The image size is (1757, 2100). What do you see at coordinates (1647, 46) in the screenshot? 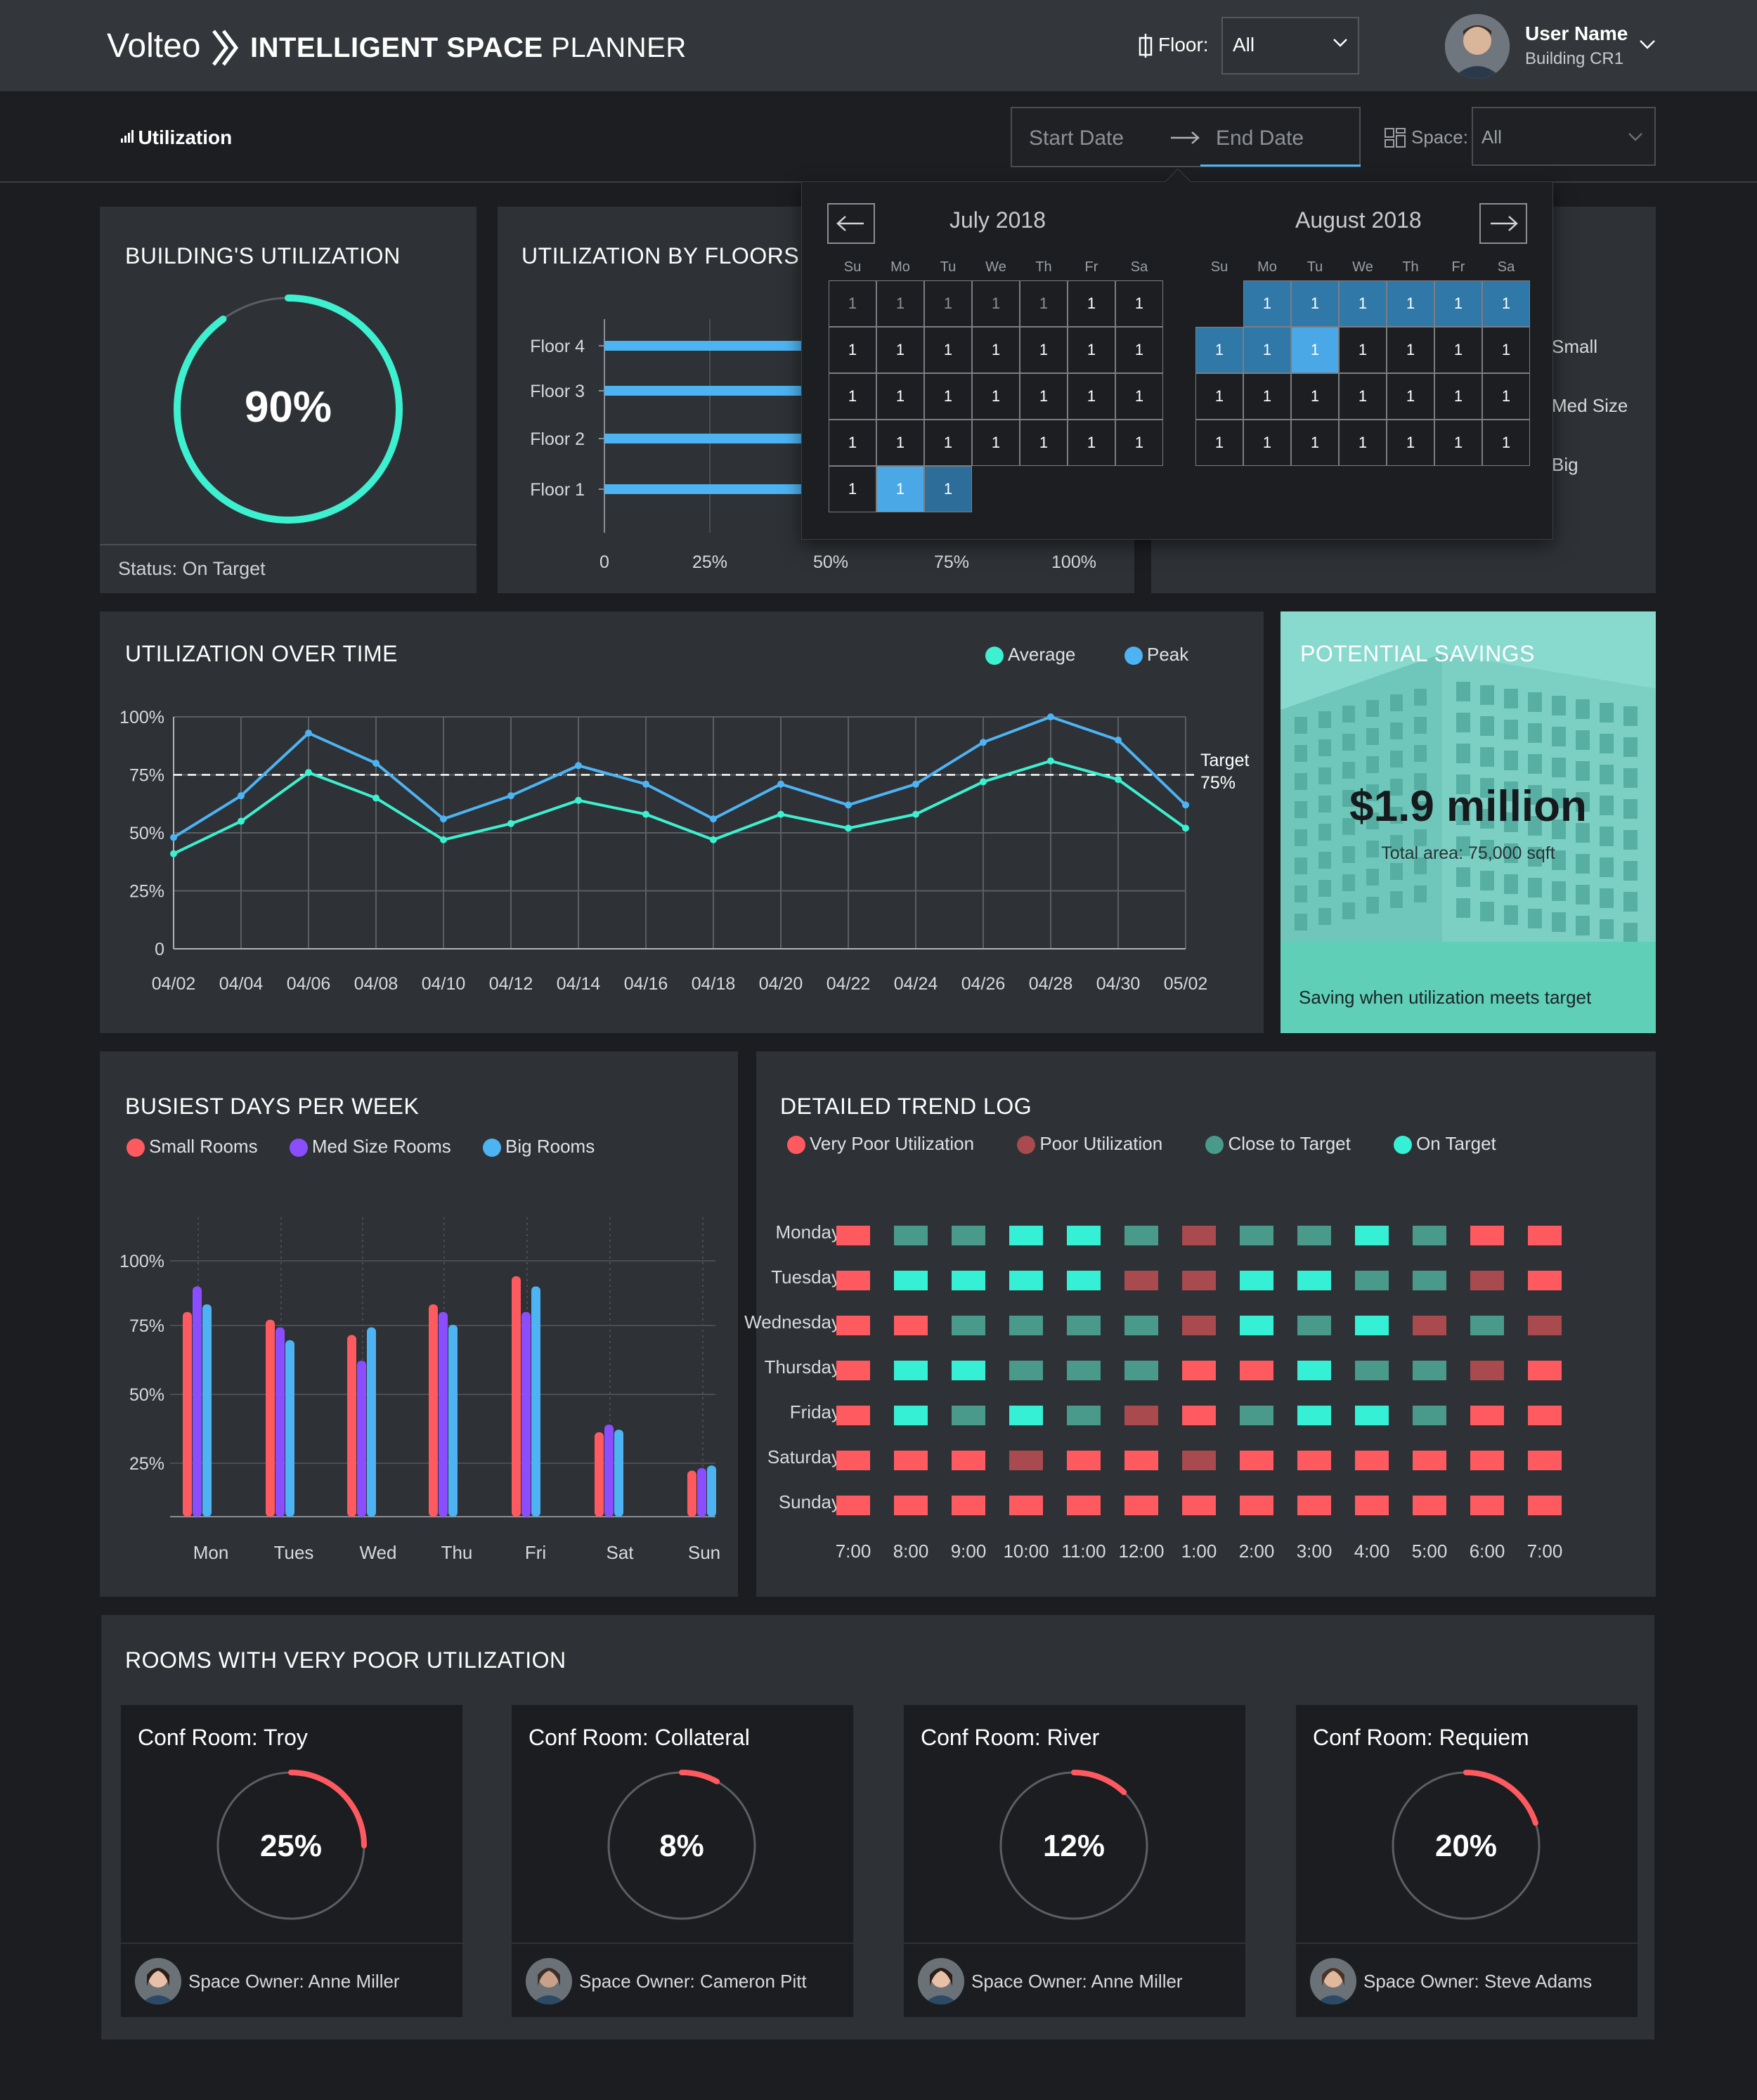
I see `user-menu-chevron-icon` at bounding box center [1647, 46].